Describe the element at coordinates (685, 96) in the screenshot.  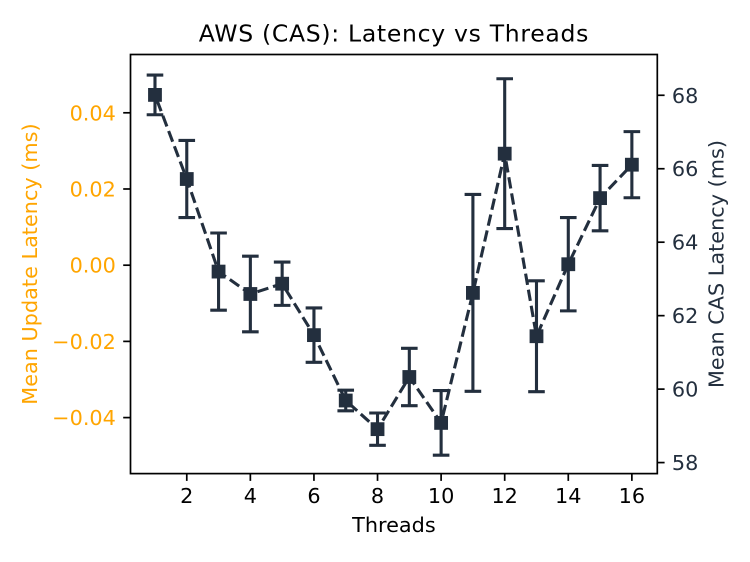
I see `y-right-tick-label: 68` at that location.